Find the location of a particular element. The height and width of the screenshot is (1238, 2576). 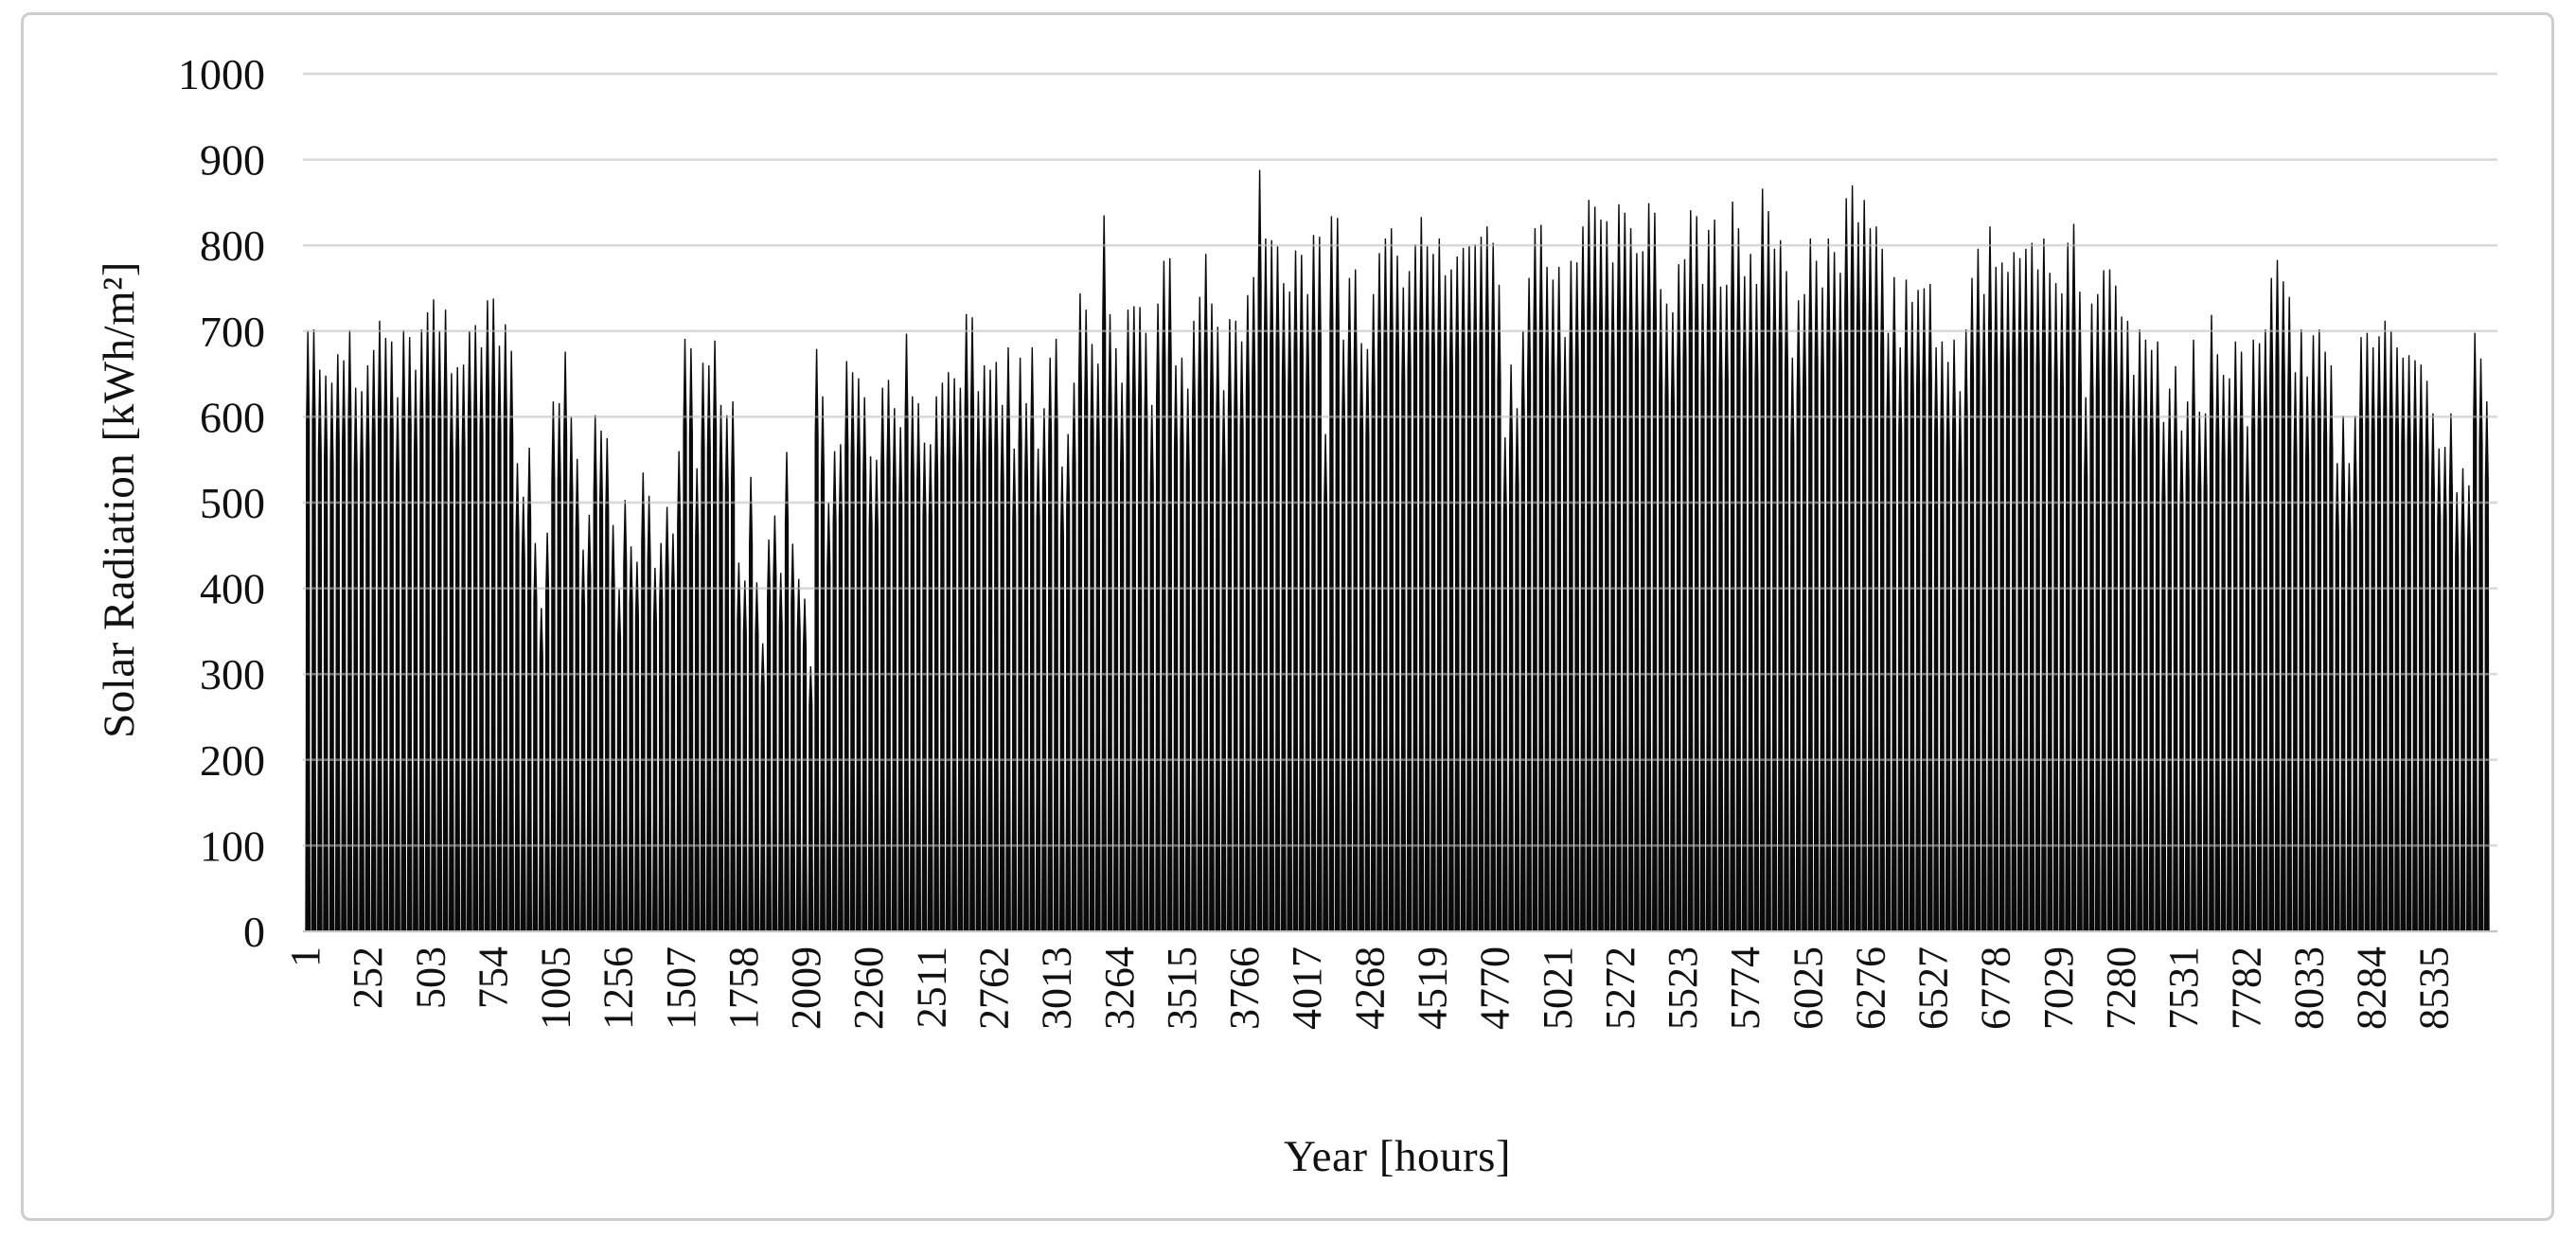

x-tick-label: 2260 is located at coordinates (869, 988).